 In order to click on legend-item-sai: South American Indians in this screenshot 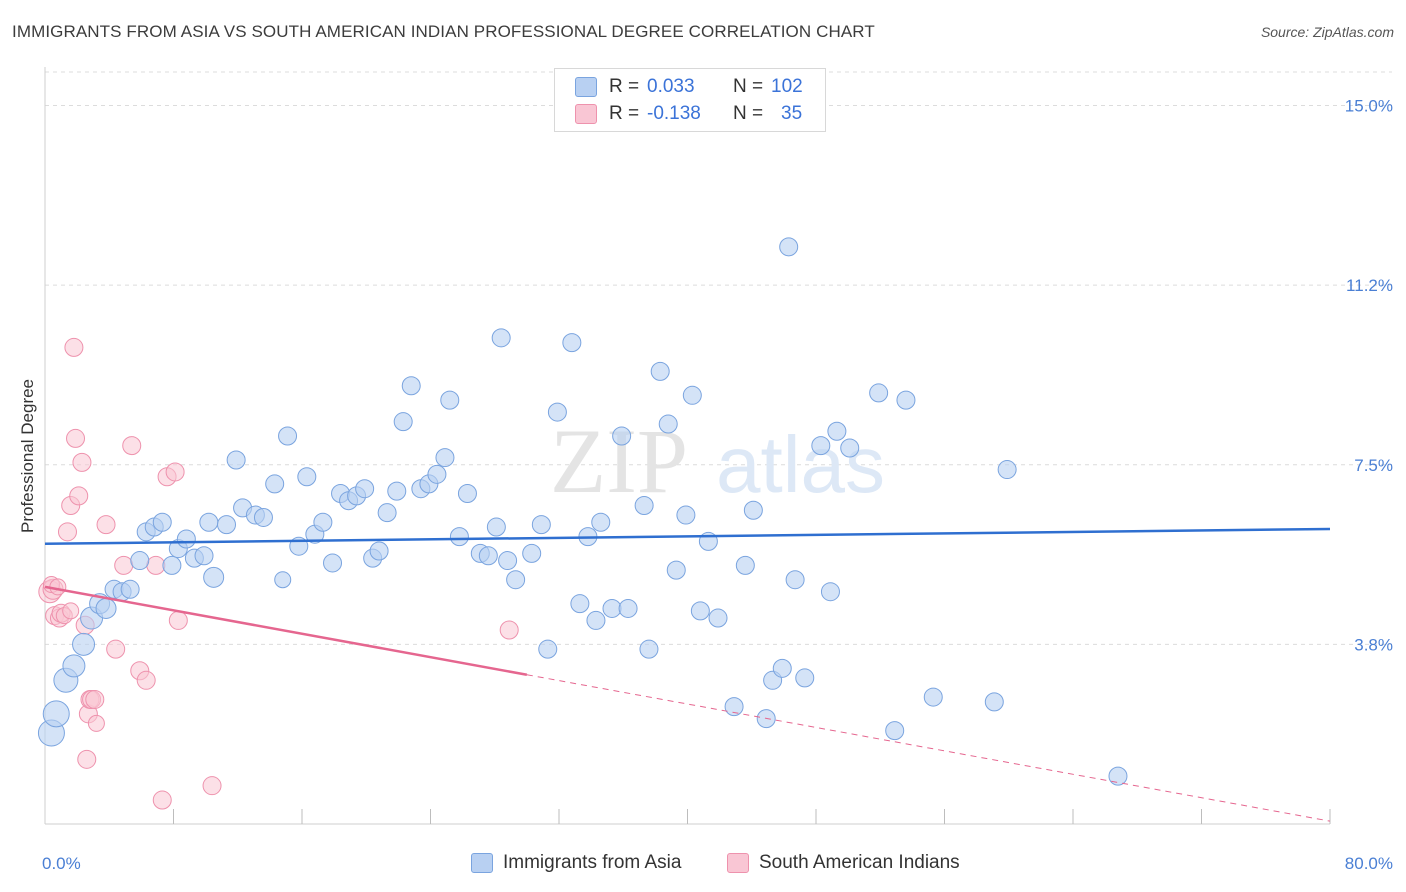, I will do `click(843, 863)`.